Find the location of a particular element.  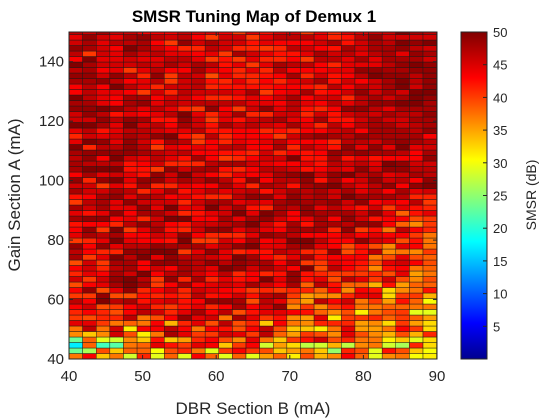

colorbar-tick-label: 5 is located at coordinates (496, 326).